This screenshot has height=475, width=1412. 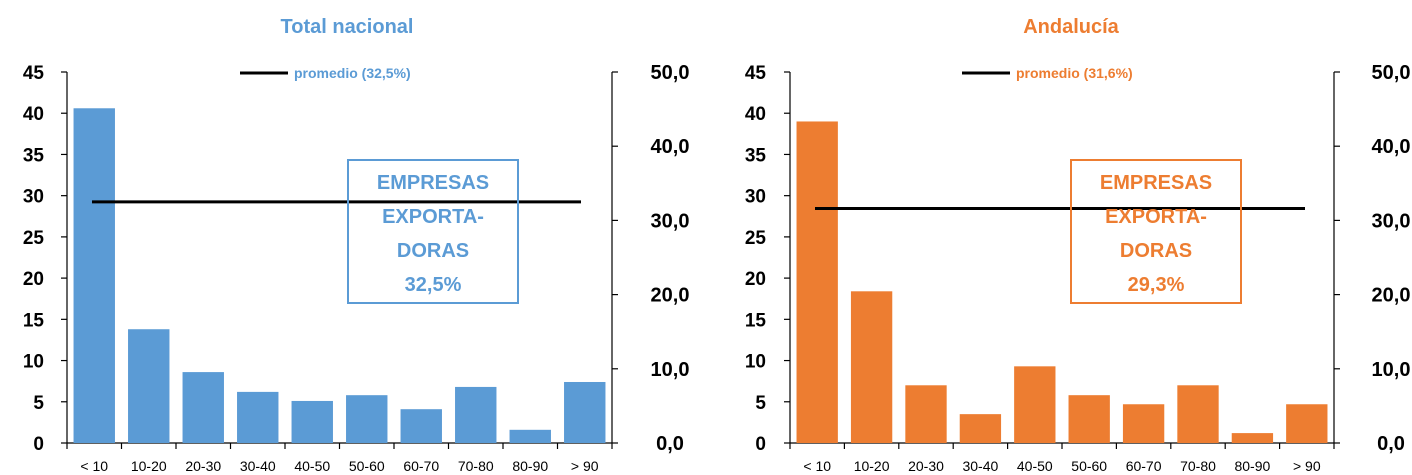 What do you see at coordinates (1071, 27) in the screenshot?
I see `chart-title: Andalucía` at bounding box center [1071, 27].